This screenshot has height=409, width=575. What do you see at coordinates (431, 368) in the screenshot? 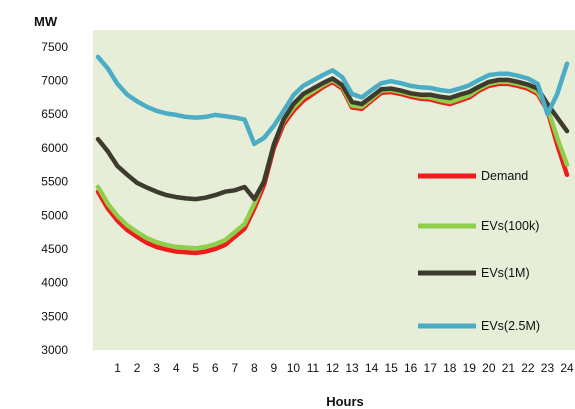
I see `x-tick-label: 17` at bounding box center [431, 368].